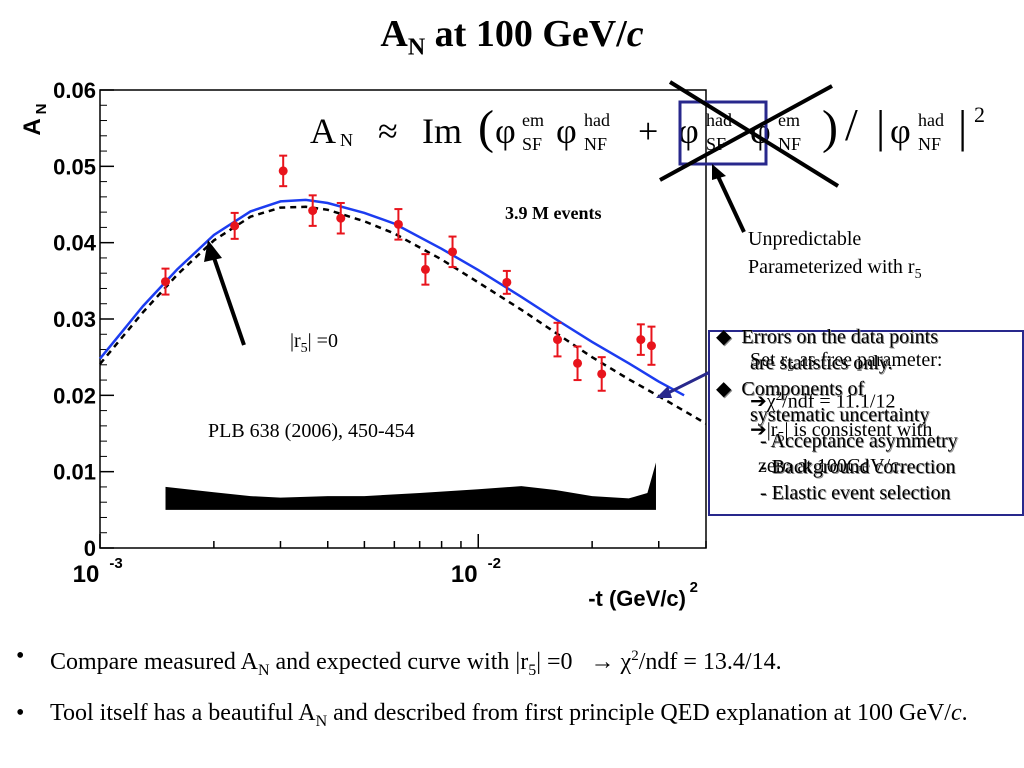  I want to click on y-axis-label: A, so click(32, 126).